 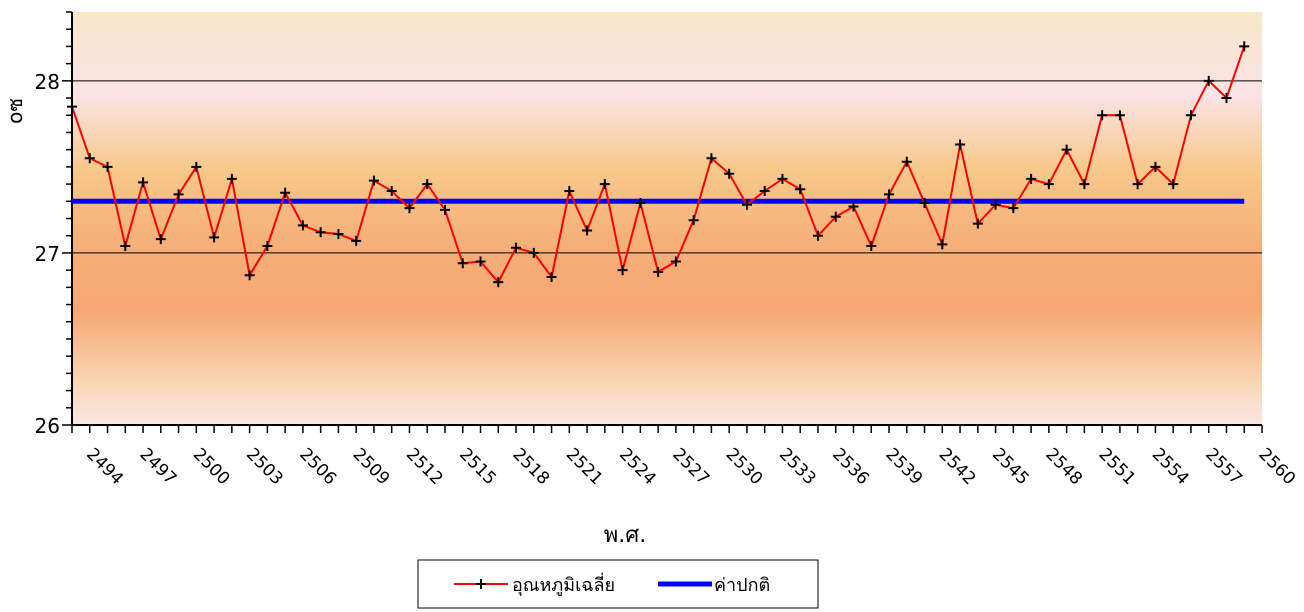 I want to click on y-tick-label: 27, so click(x=47, y=254).